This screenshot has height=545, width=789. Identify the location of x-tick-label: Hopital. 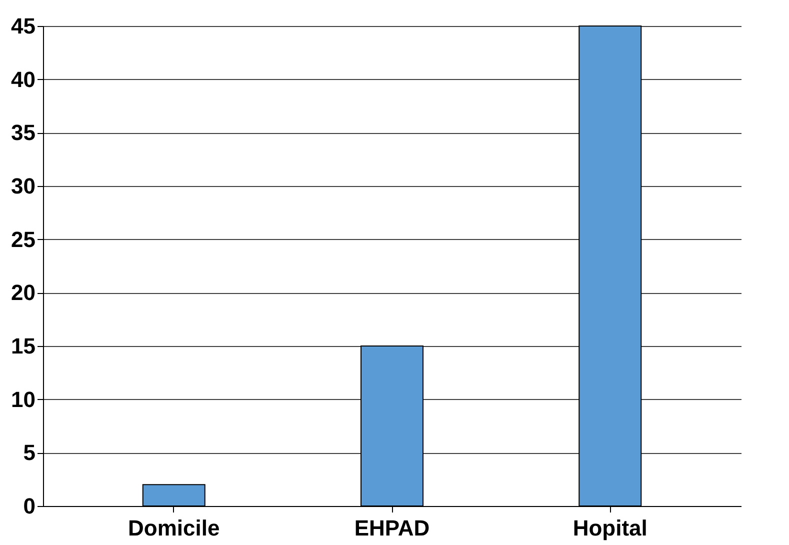
(610, 528).